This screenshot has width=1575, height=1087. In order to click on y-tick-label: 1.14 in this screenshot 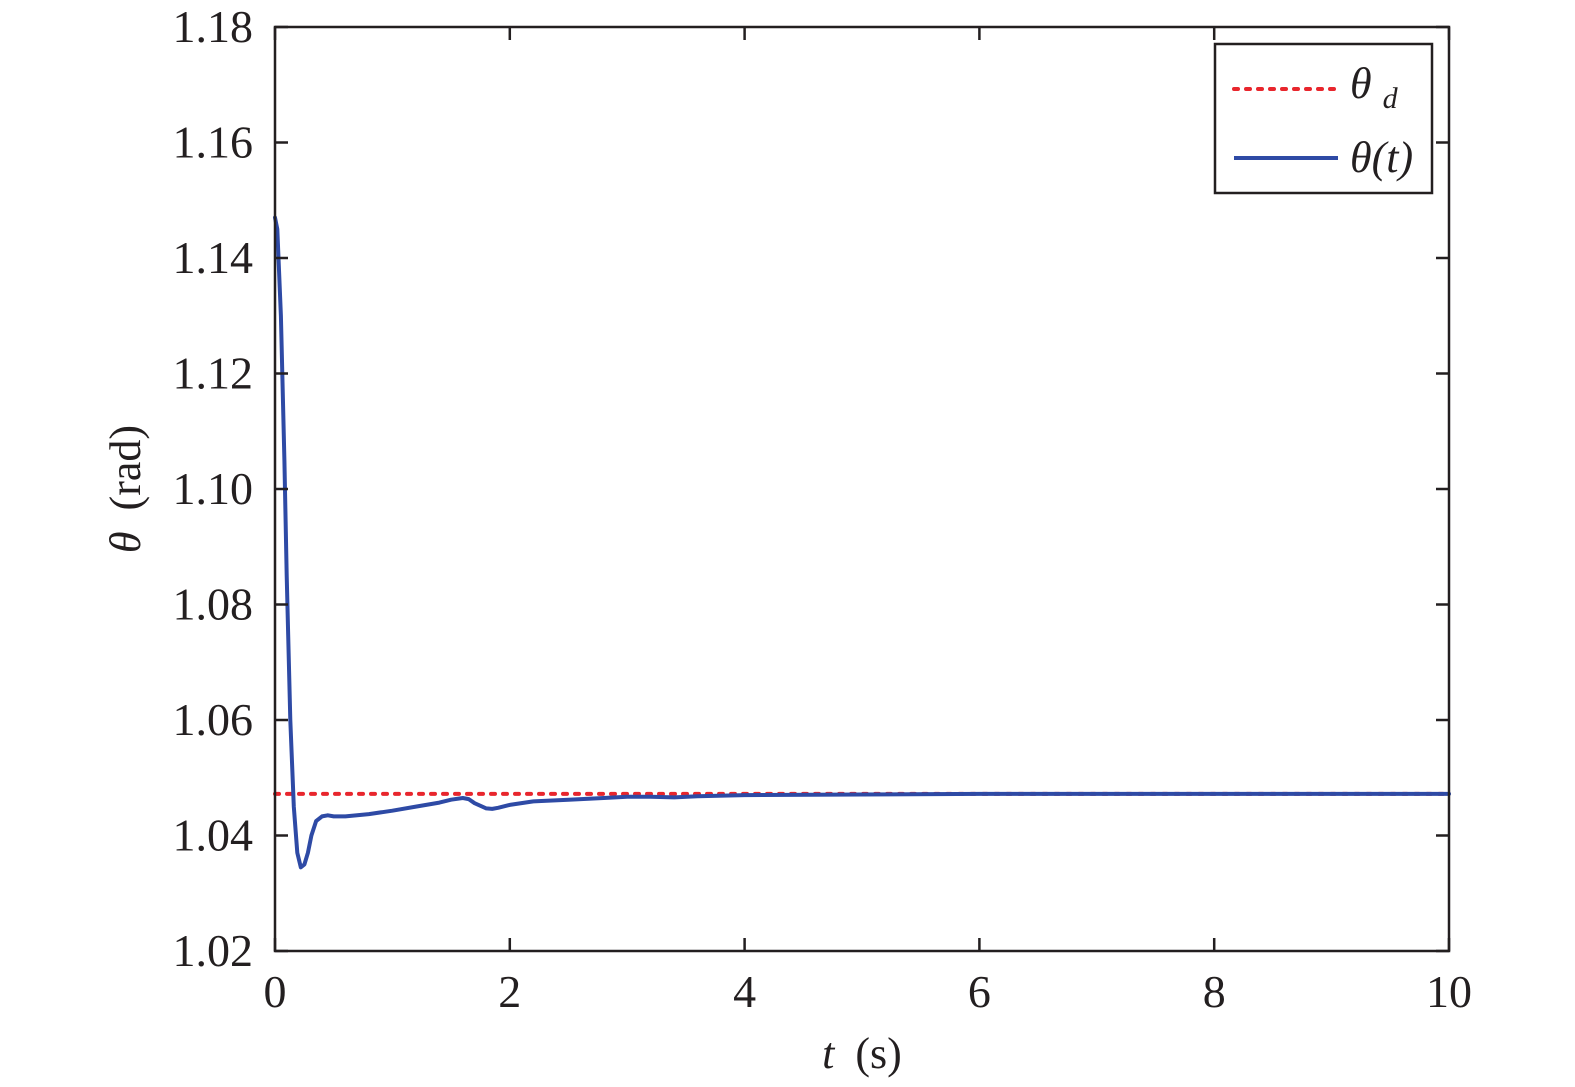, I will do `click(213, 257)`.